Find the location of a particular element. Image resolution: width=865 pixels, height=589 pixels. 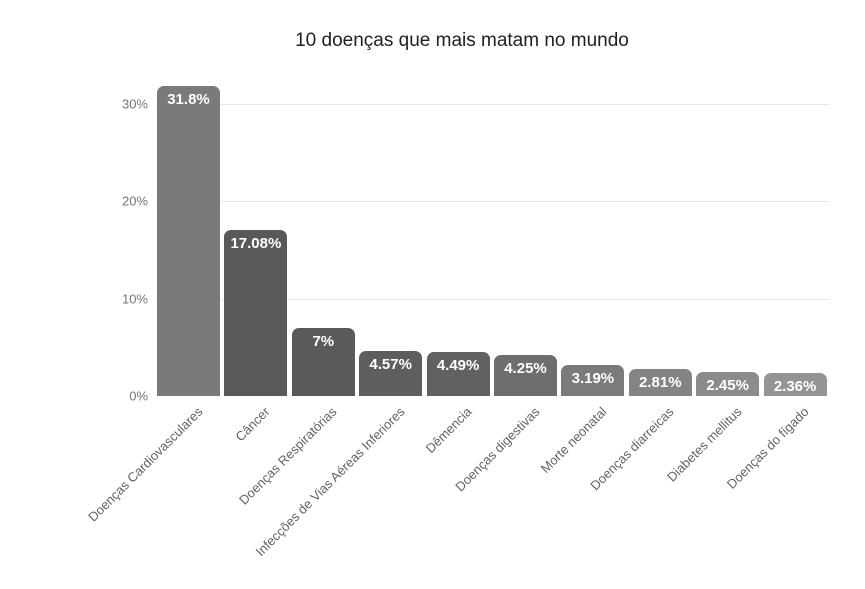

bar-5: 4.25% is located at coordinates (525, 375).